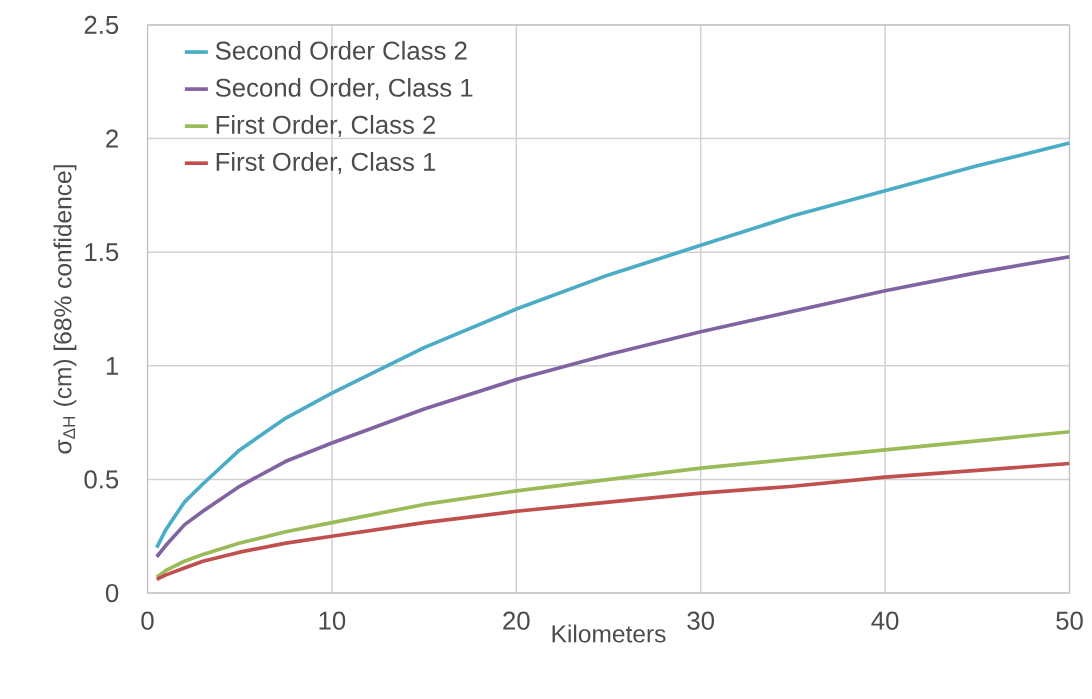 The height and width of the screenshot is (699, 1092). I want to click on y-tick-label: 2.5, so click(101, 25).